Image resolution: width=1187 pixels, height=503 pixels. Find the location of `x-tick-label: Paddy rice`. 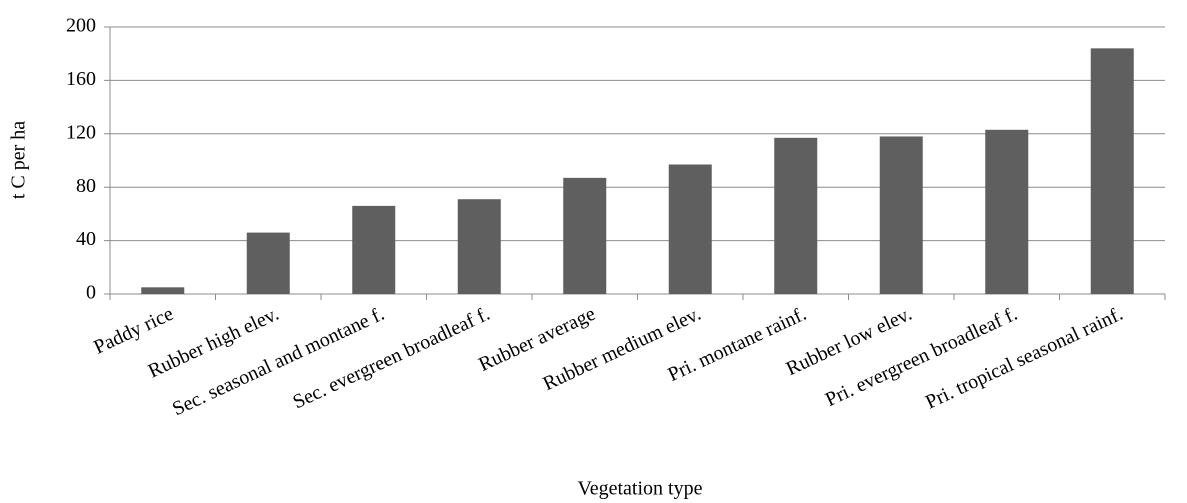

x-tick-label: Paddy rice is located at coordinates (133, 331).